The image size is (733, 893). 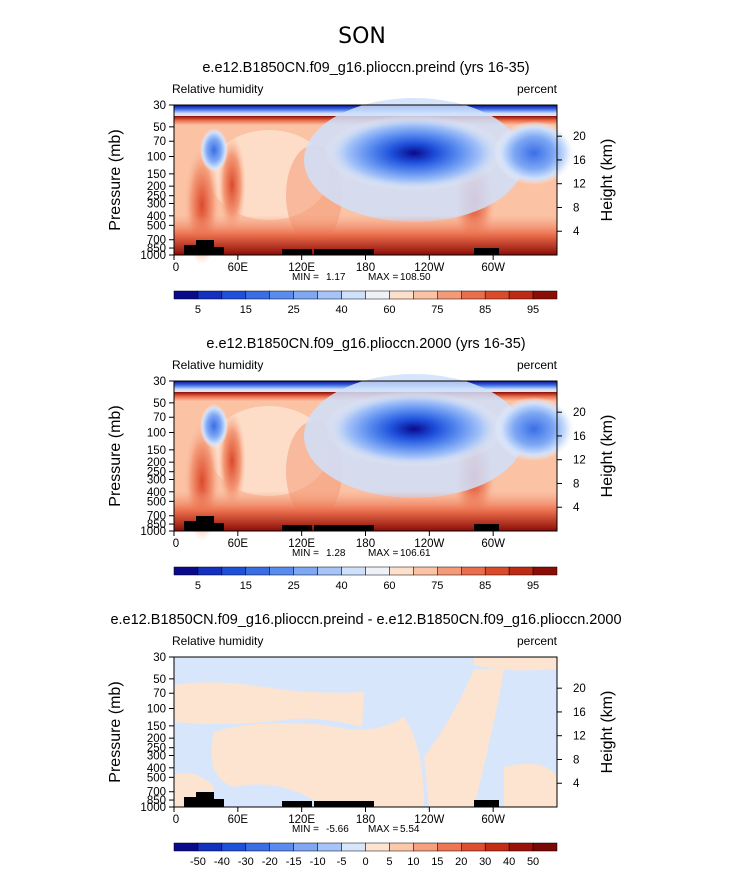 I want to click on y-tick-label: 850, so click(x=156, y=249).